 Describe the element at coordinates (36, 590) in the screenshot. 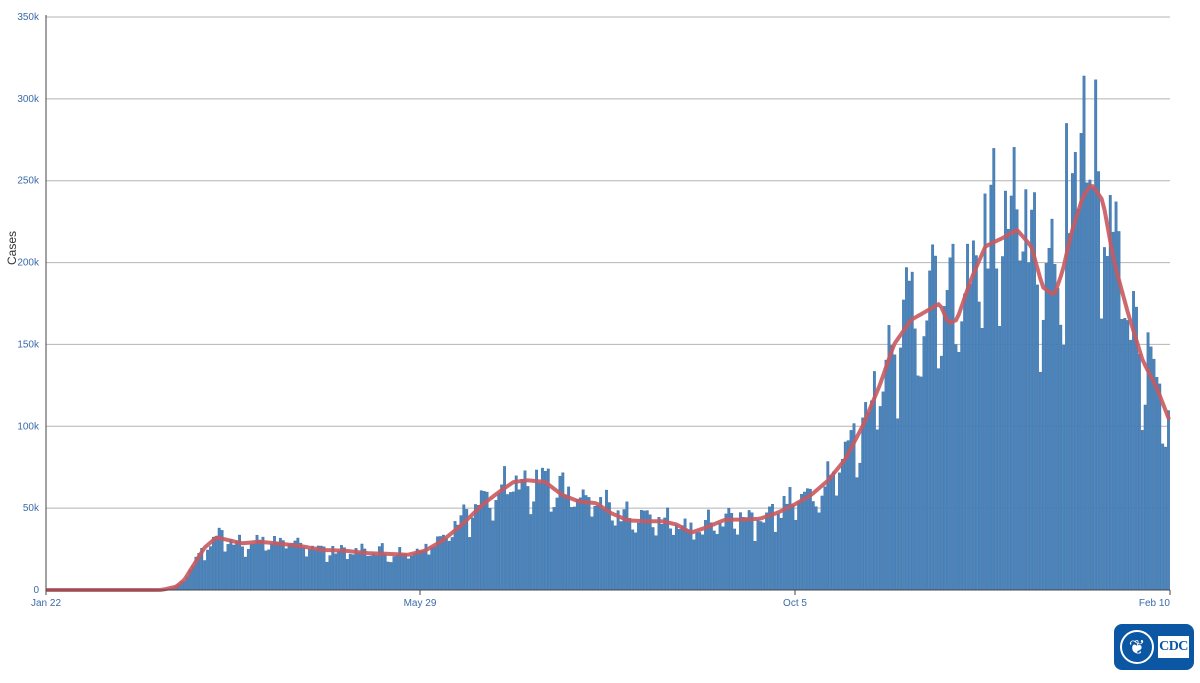

I see `y-tick-label: 0` at that location.